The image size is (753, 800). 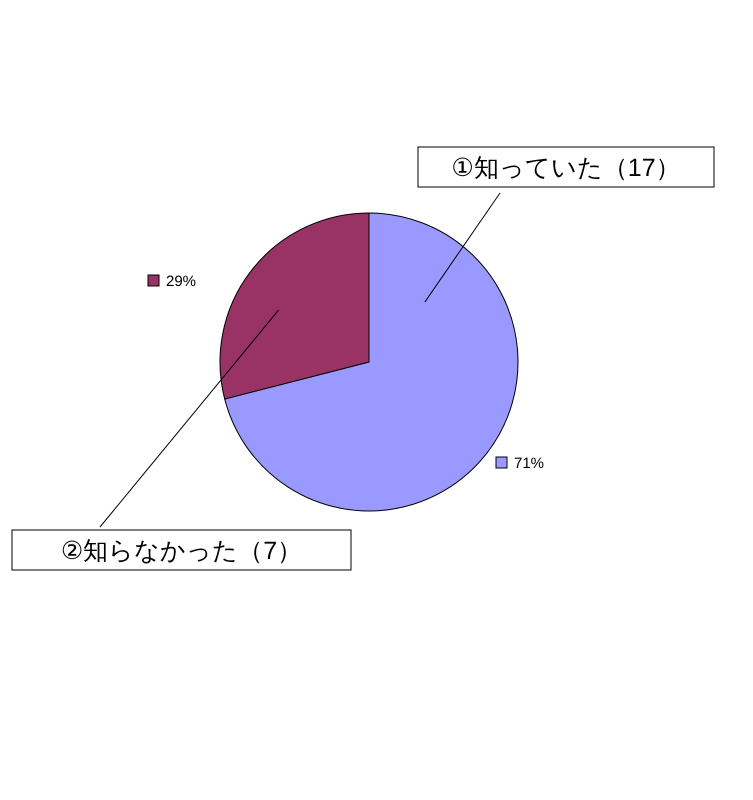 What do you see at coordinates (566, 168) in the screenshot?
I see `slice-label: ①知っていた（17）` at bounding box center [566, 168].